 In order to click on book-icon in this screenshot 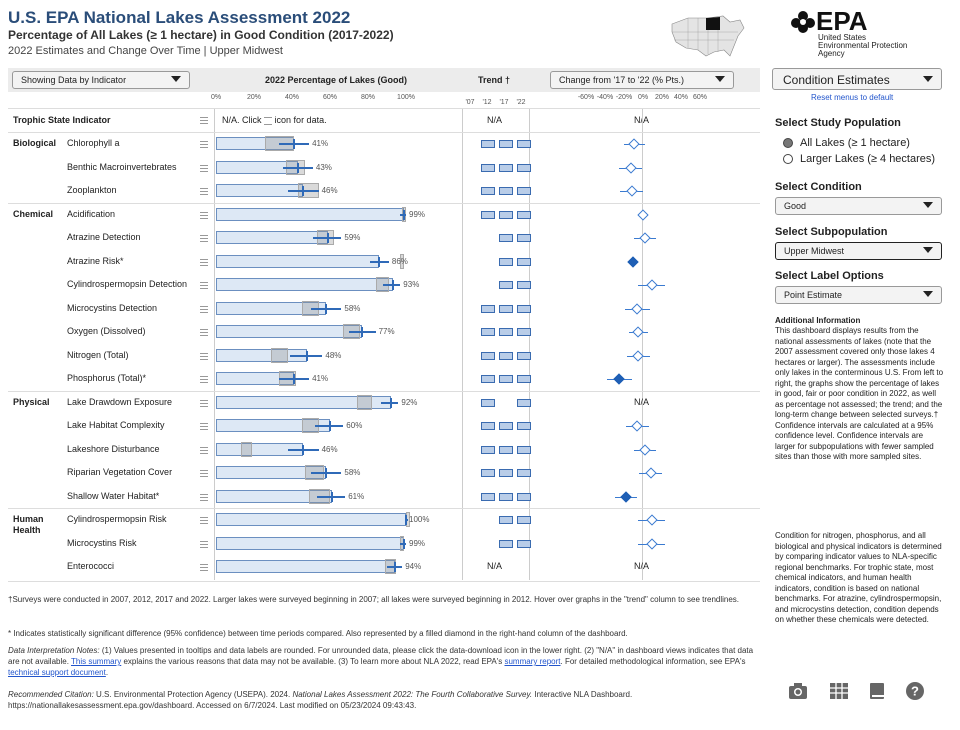, I will do `click(877, 691)`.